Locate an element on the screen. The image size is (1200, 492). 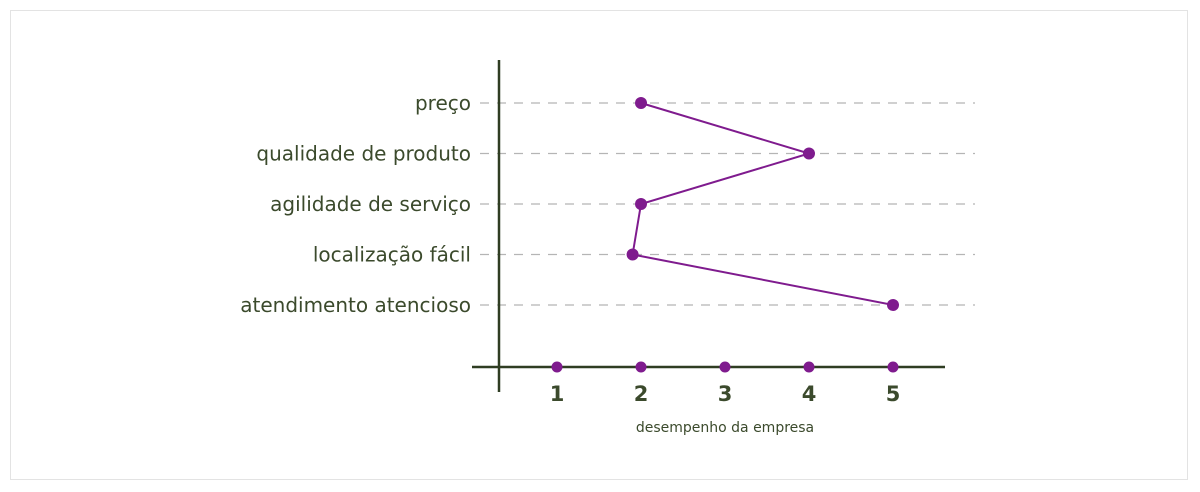
x-tick-label: 4 is located at coordinates (809, 394).